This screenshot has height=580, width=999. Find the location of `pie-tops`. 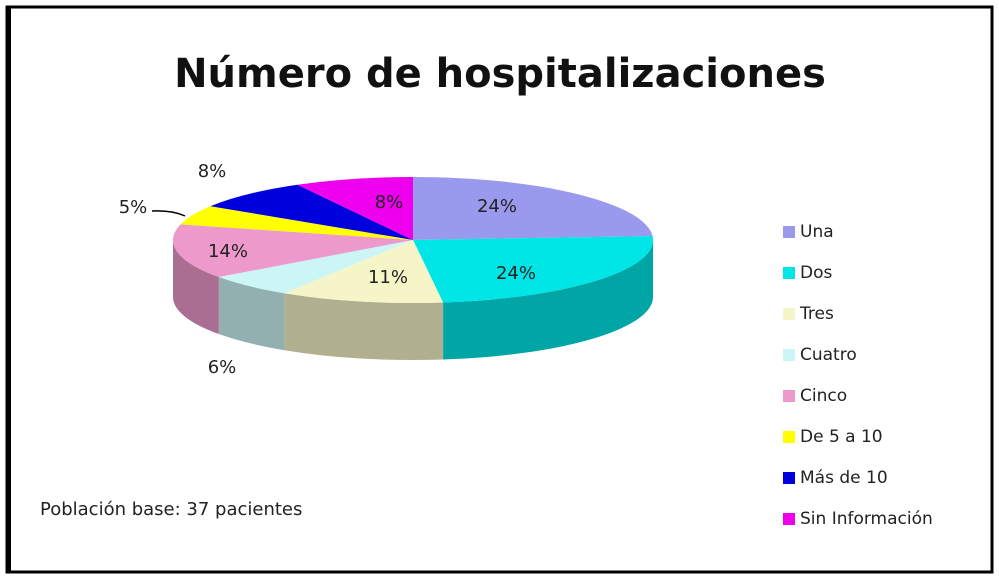

pie-tops is located at coordinates (413, 240).